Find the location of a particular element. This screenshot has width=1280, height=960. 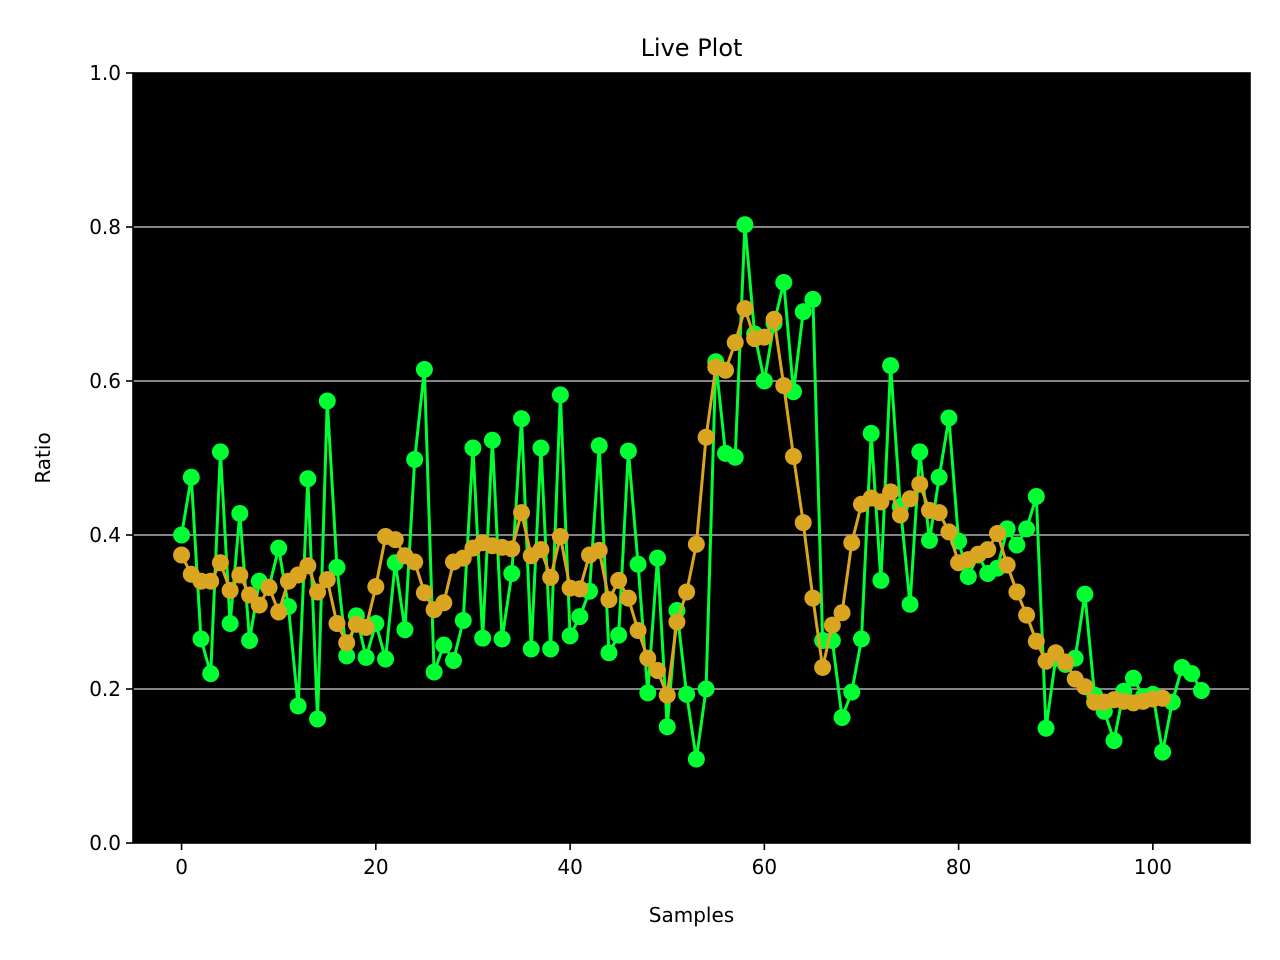

x-axis-label: Samples is located at coordinates (691, 915).